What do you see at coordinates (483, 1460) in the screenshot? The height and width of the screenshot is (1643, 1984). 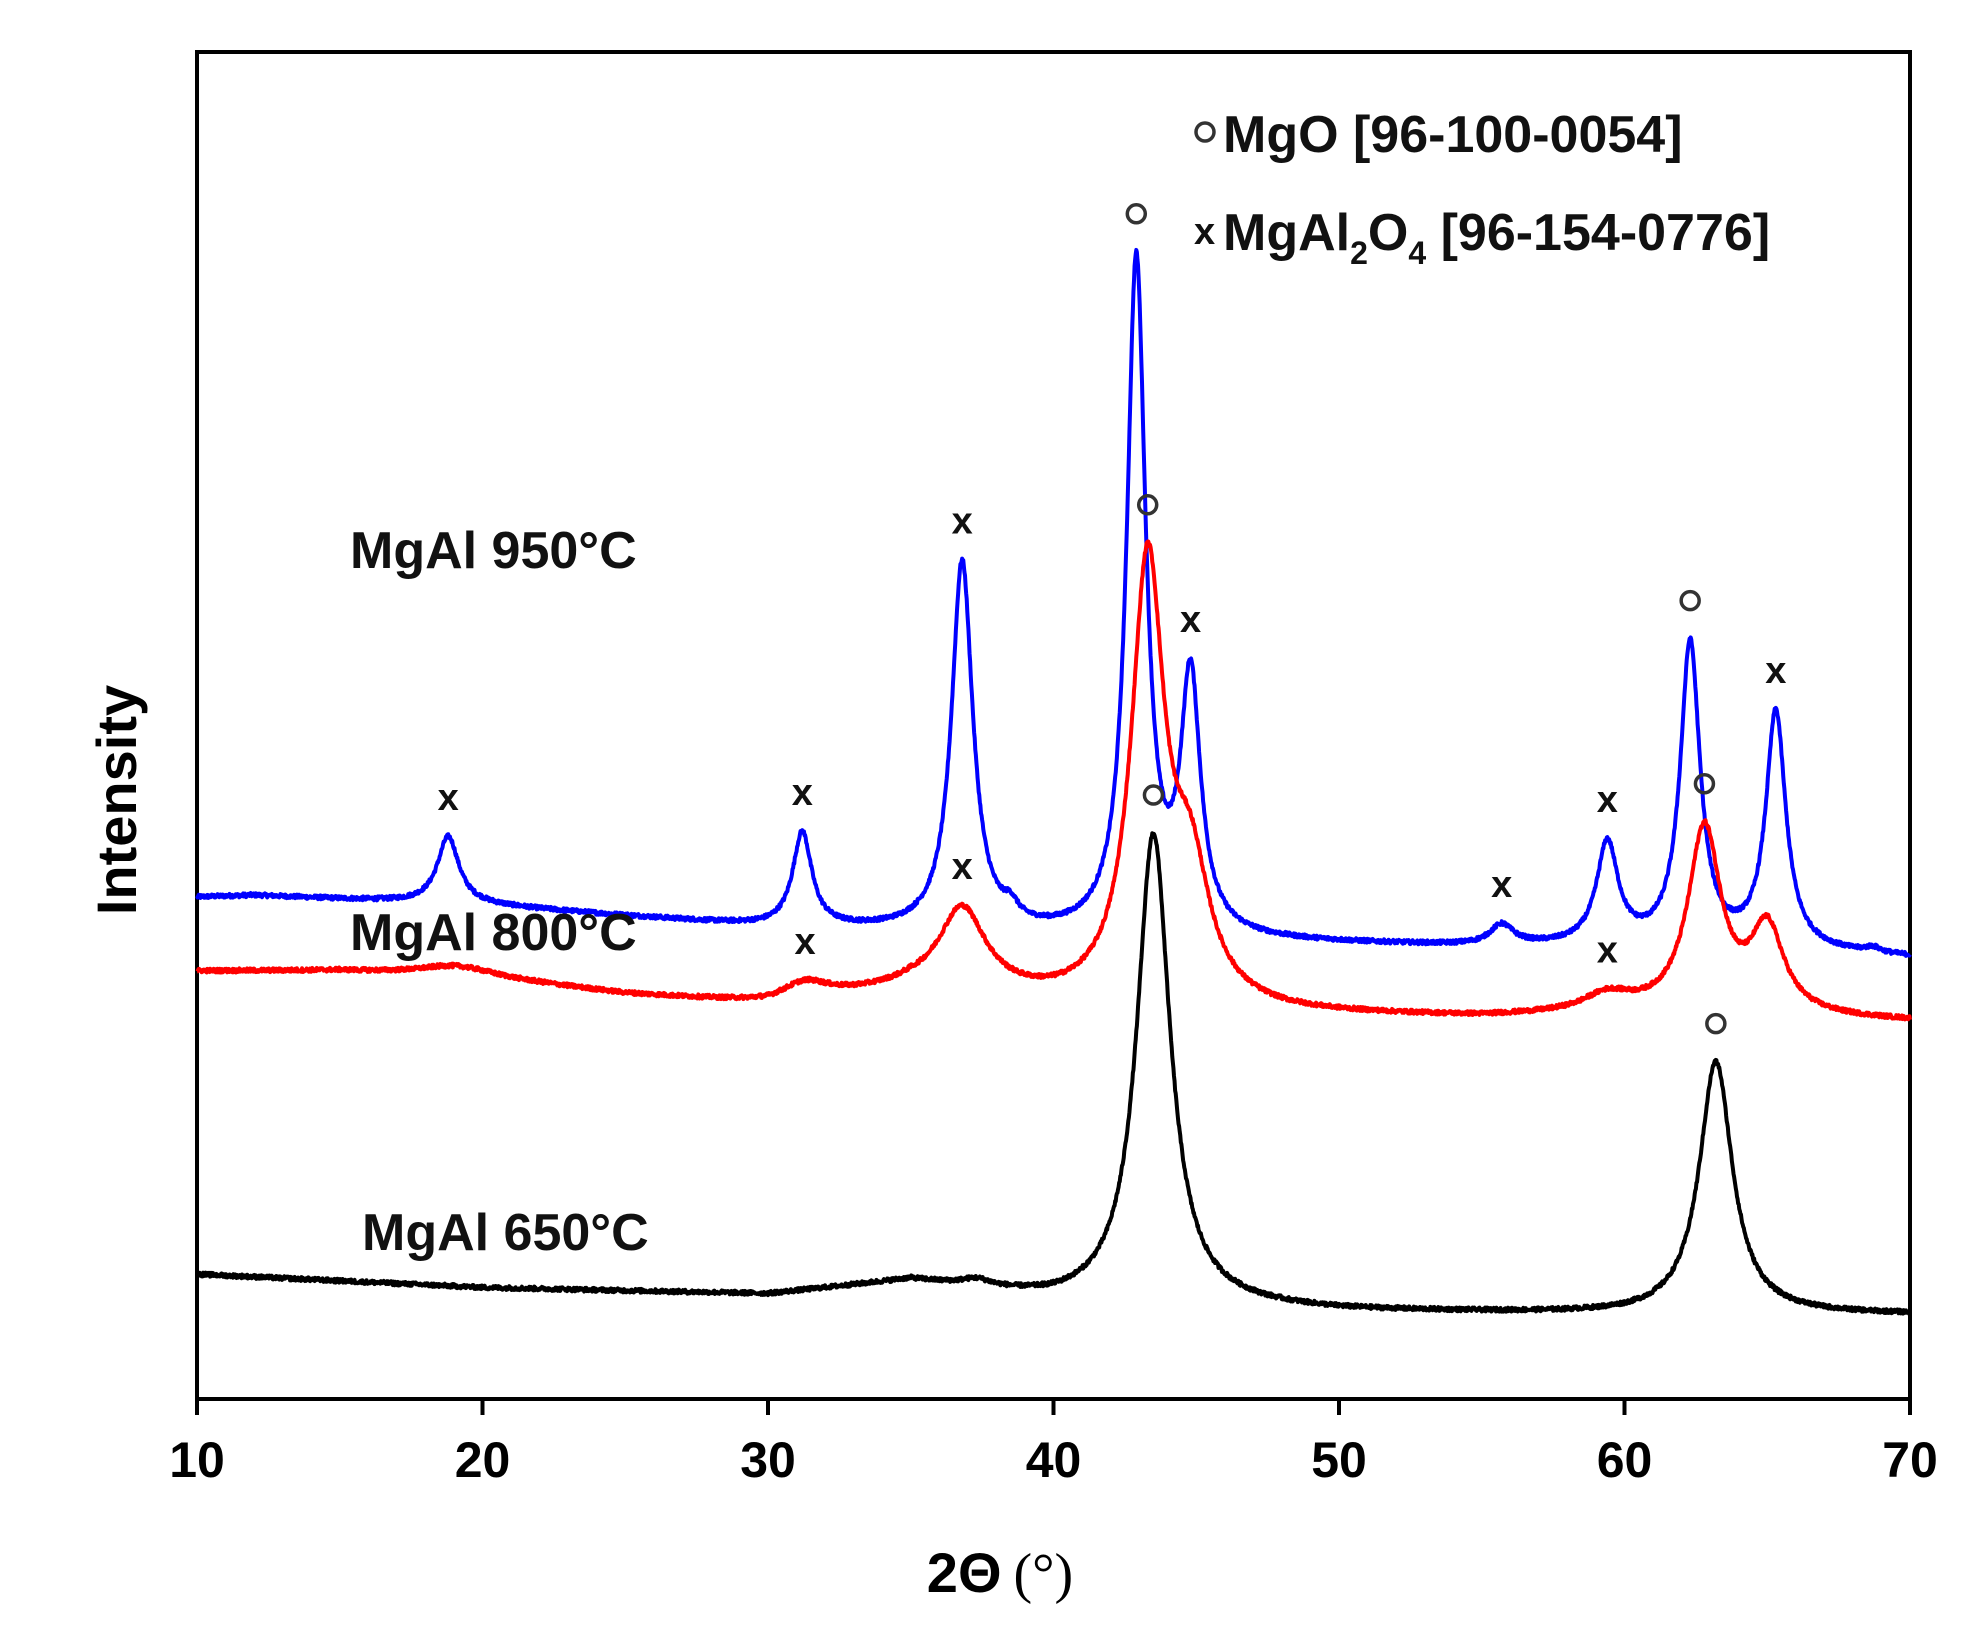 I see `x-tick-label-20: 20` at bounding box center [483, 1460].